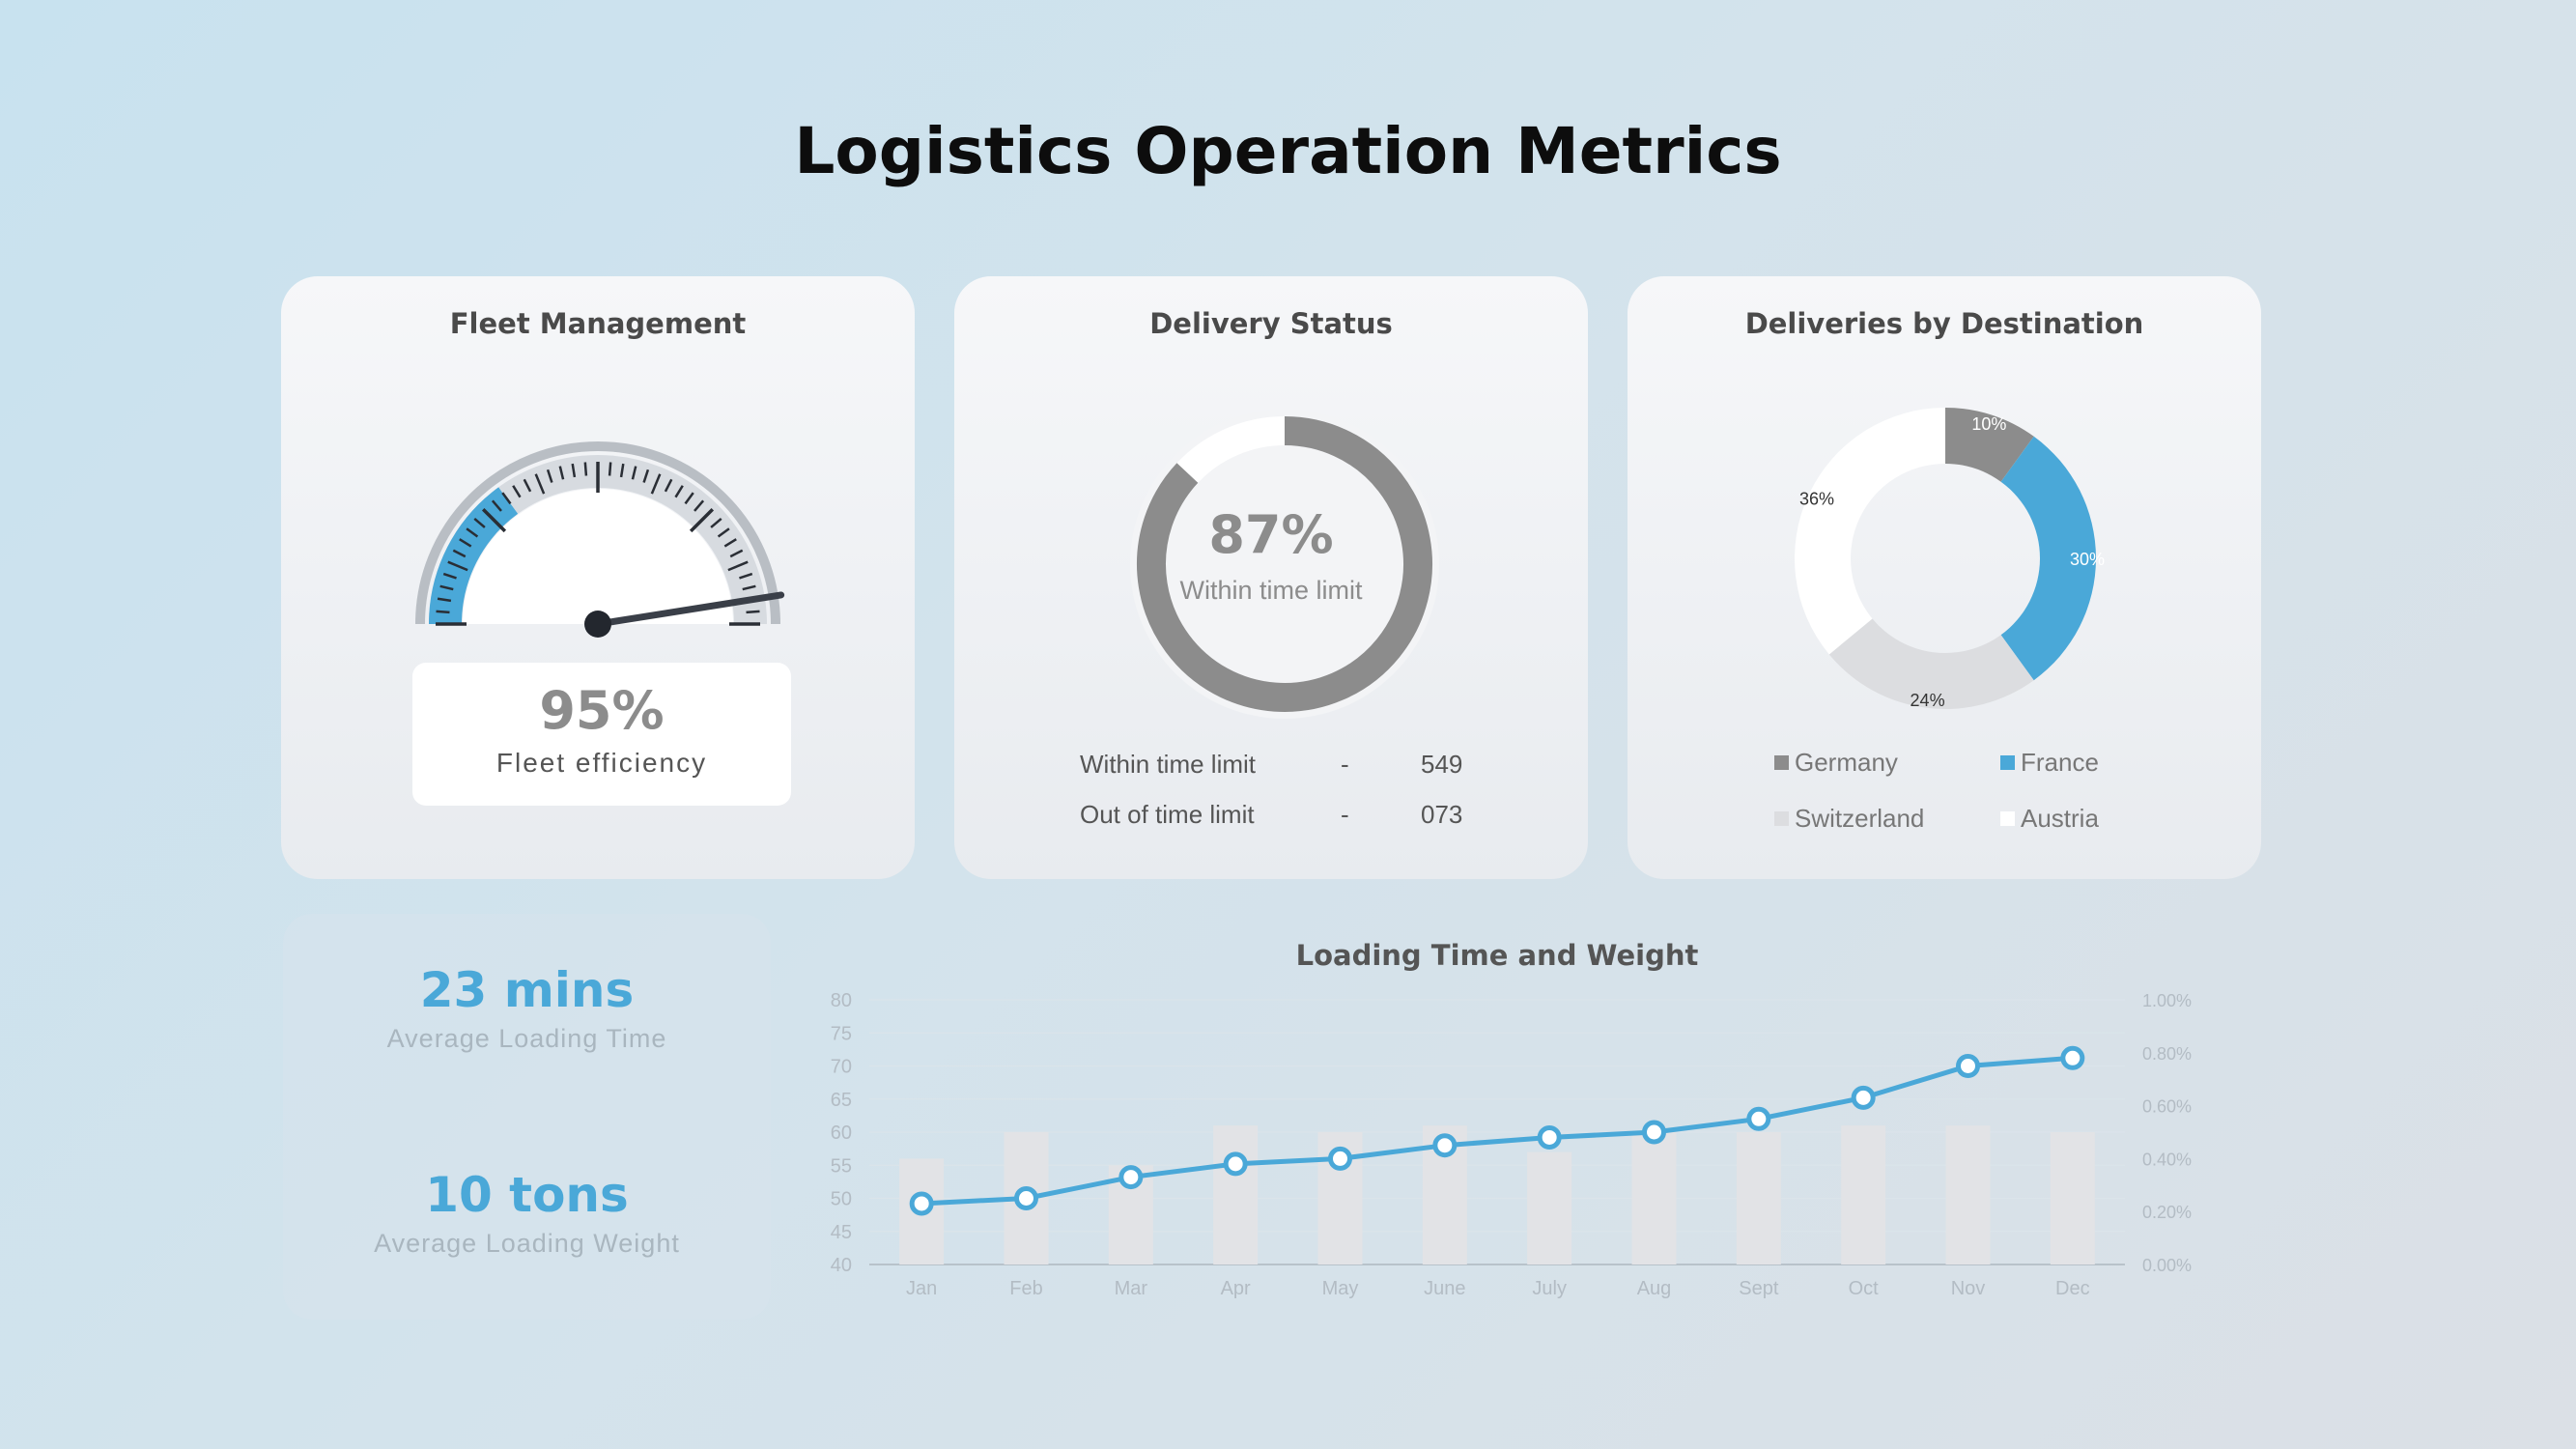 Image resolution: width=2576 pixels, height=1449 pixels. What do you see at coordinates (1131, 1288) in the screenshot?
I see `x-tick-label: Mar` at bounding box center [1131, 1288].